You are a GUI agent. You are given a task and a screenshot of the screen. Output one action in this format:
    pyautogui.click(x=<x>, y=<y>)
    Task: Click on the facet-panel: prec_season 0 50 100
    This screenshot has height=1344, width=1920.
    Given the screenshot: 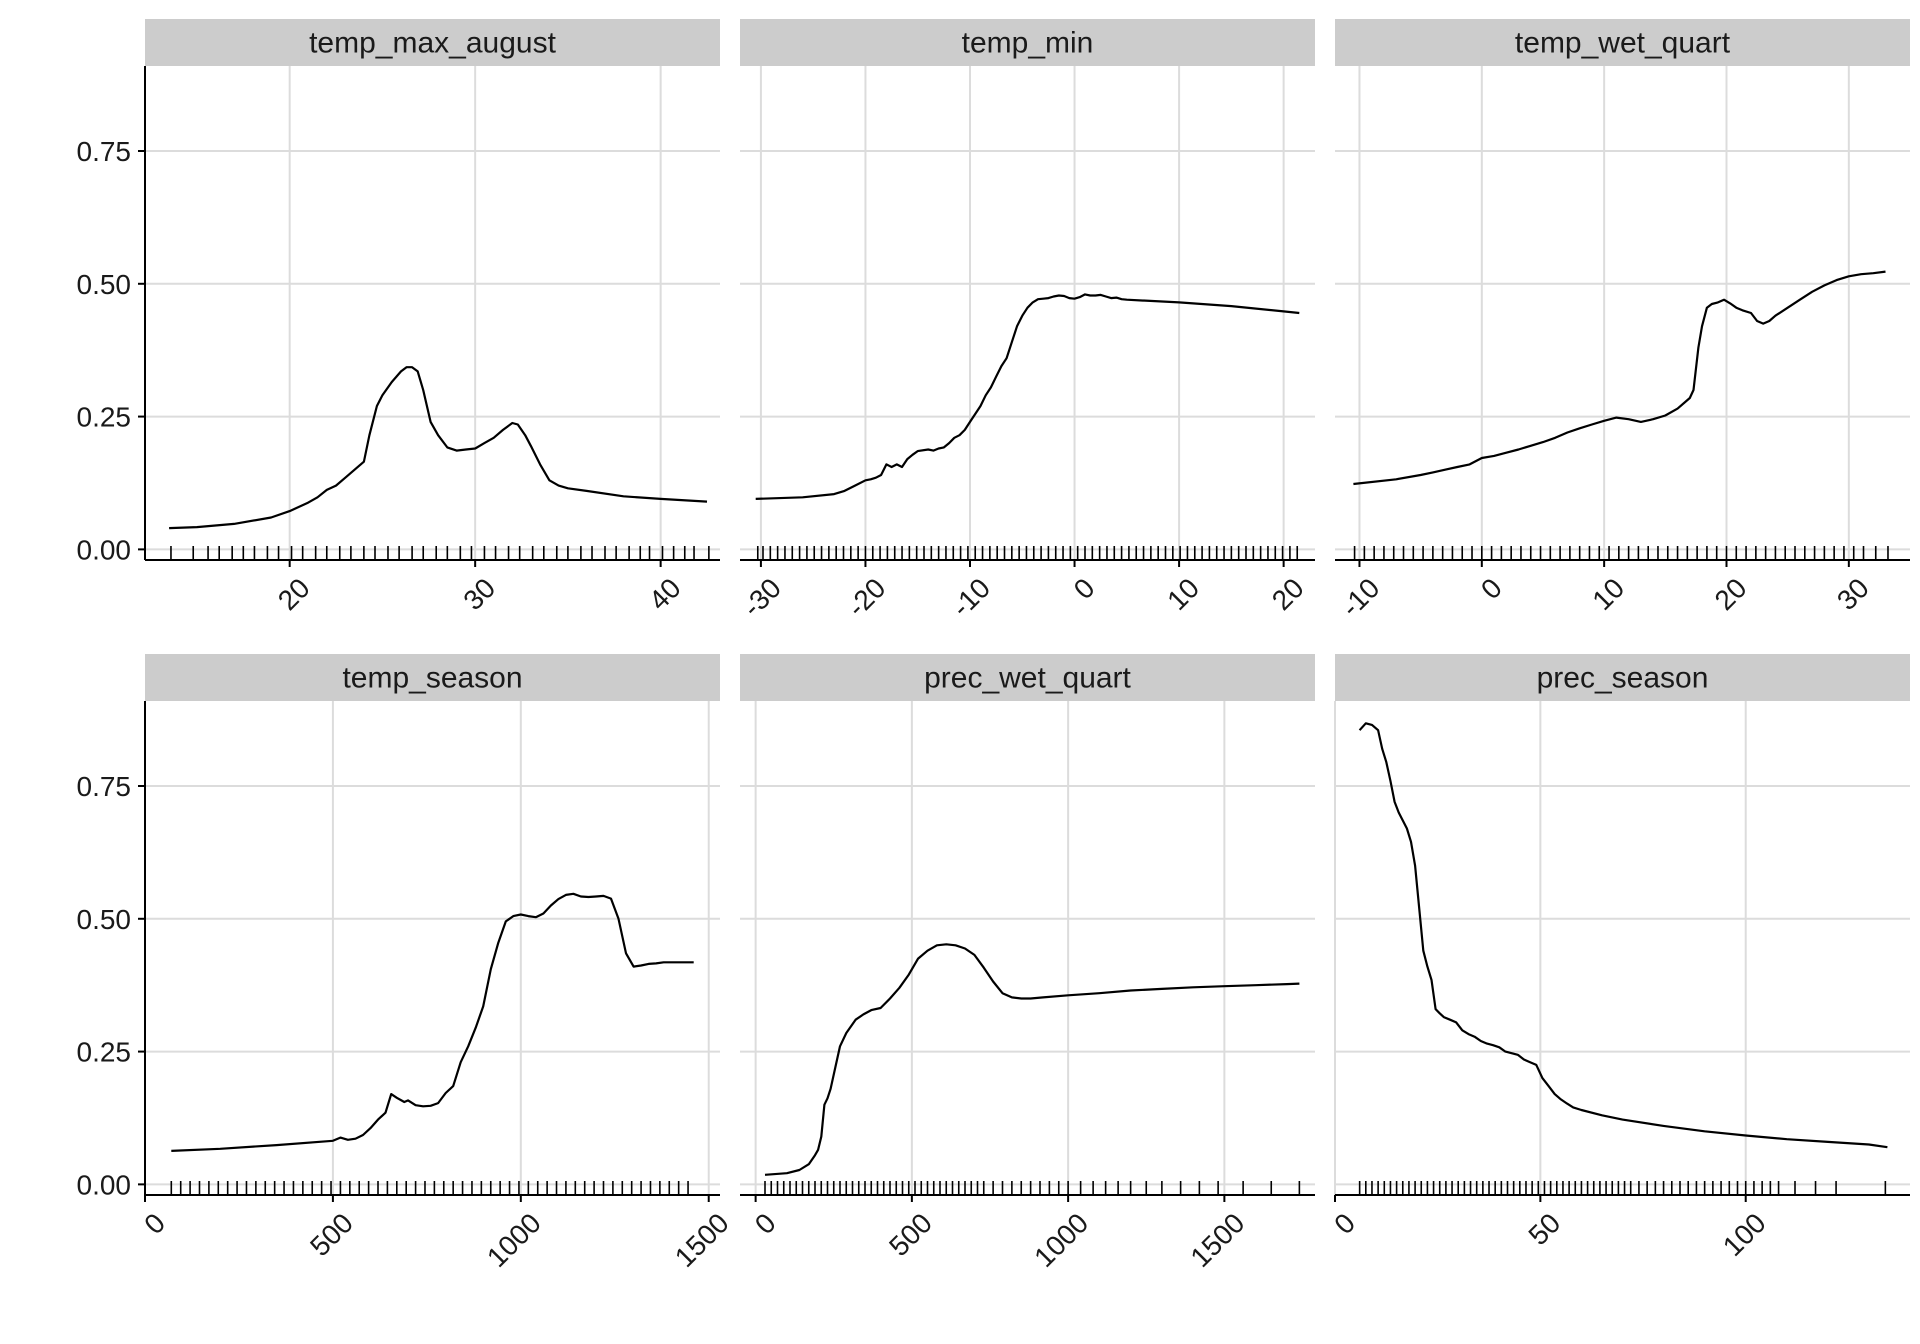 What is the action you would take?
    pyautogui.click(x=1619, y=958)
    